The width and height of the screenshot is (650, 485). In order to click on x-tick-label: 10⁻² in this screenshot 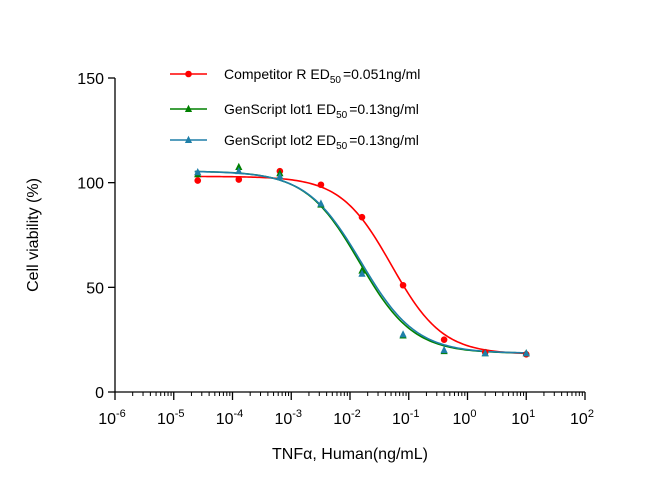, I will do `click(347, 418)`.